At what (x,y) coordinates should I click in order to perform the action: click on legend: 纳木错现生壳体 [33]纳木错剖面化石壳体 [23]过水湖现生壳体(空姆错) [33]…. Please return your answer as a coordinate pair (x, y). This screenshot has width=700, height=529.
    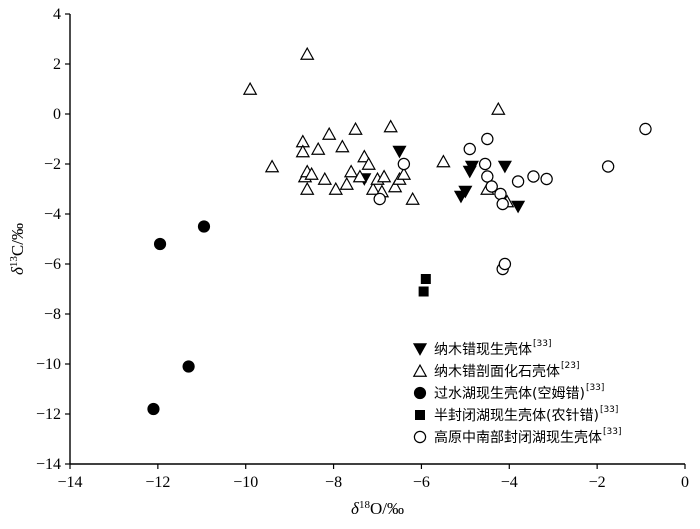
    Looking at the image, I should click on (516, 392).